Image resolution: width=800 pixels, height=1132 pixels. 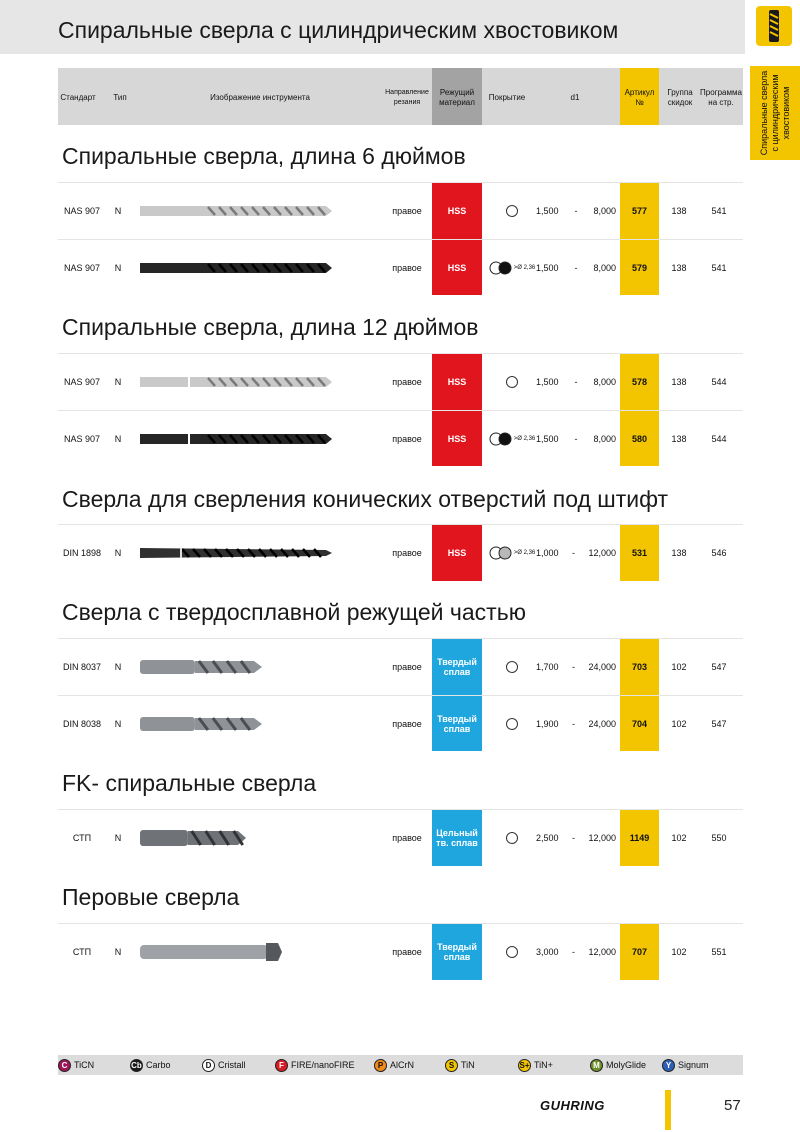 I want to click on steam-treated-icon, so click(x=500, y=268).